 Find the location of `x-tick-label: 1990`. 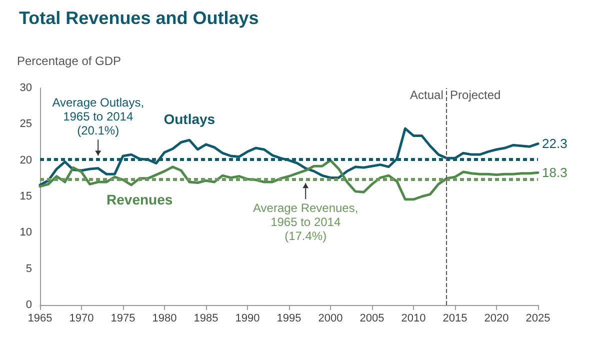

x-tick-label: 1990 is located at coordinates (247, 318).